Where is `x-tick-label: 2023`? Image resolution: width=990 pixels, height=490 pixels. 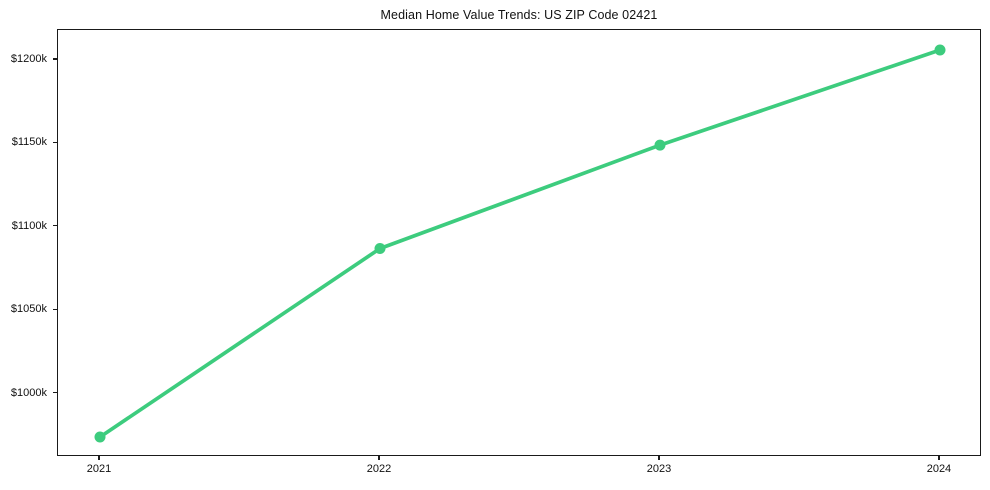
x-tick-label: 2023 is located at coordinates (659, 469).